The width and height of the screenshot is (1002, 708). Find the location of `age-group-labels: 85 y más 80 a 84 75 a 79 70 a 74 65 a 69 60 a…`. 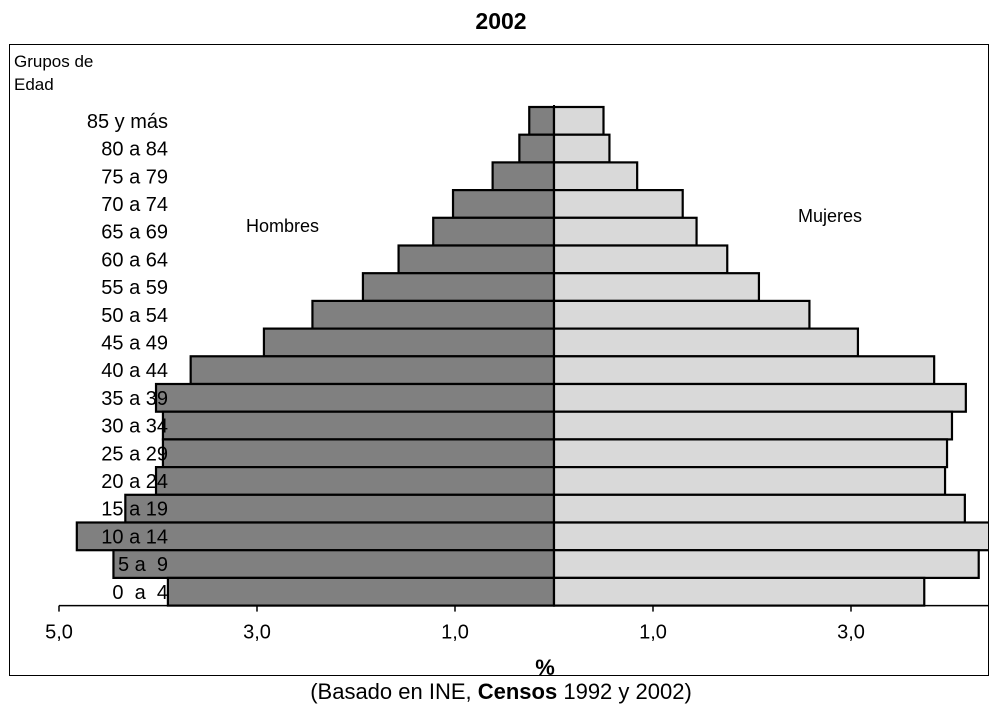

age-group-labels: 85 y más 80 a 84 75 a 79 70 a 74 65 a 69 60 a… is located at coordinates (127, 357).